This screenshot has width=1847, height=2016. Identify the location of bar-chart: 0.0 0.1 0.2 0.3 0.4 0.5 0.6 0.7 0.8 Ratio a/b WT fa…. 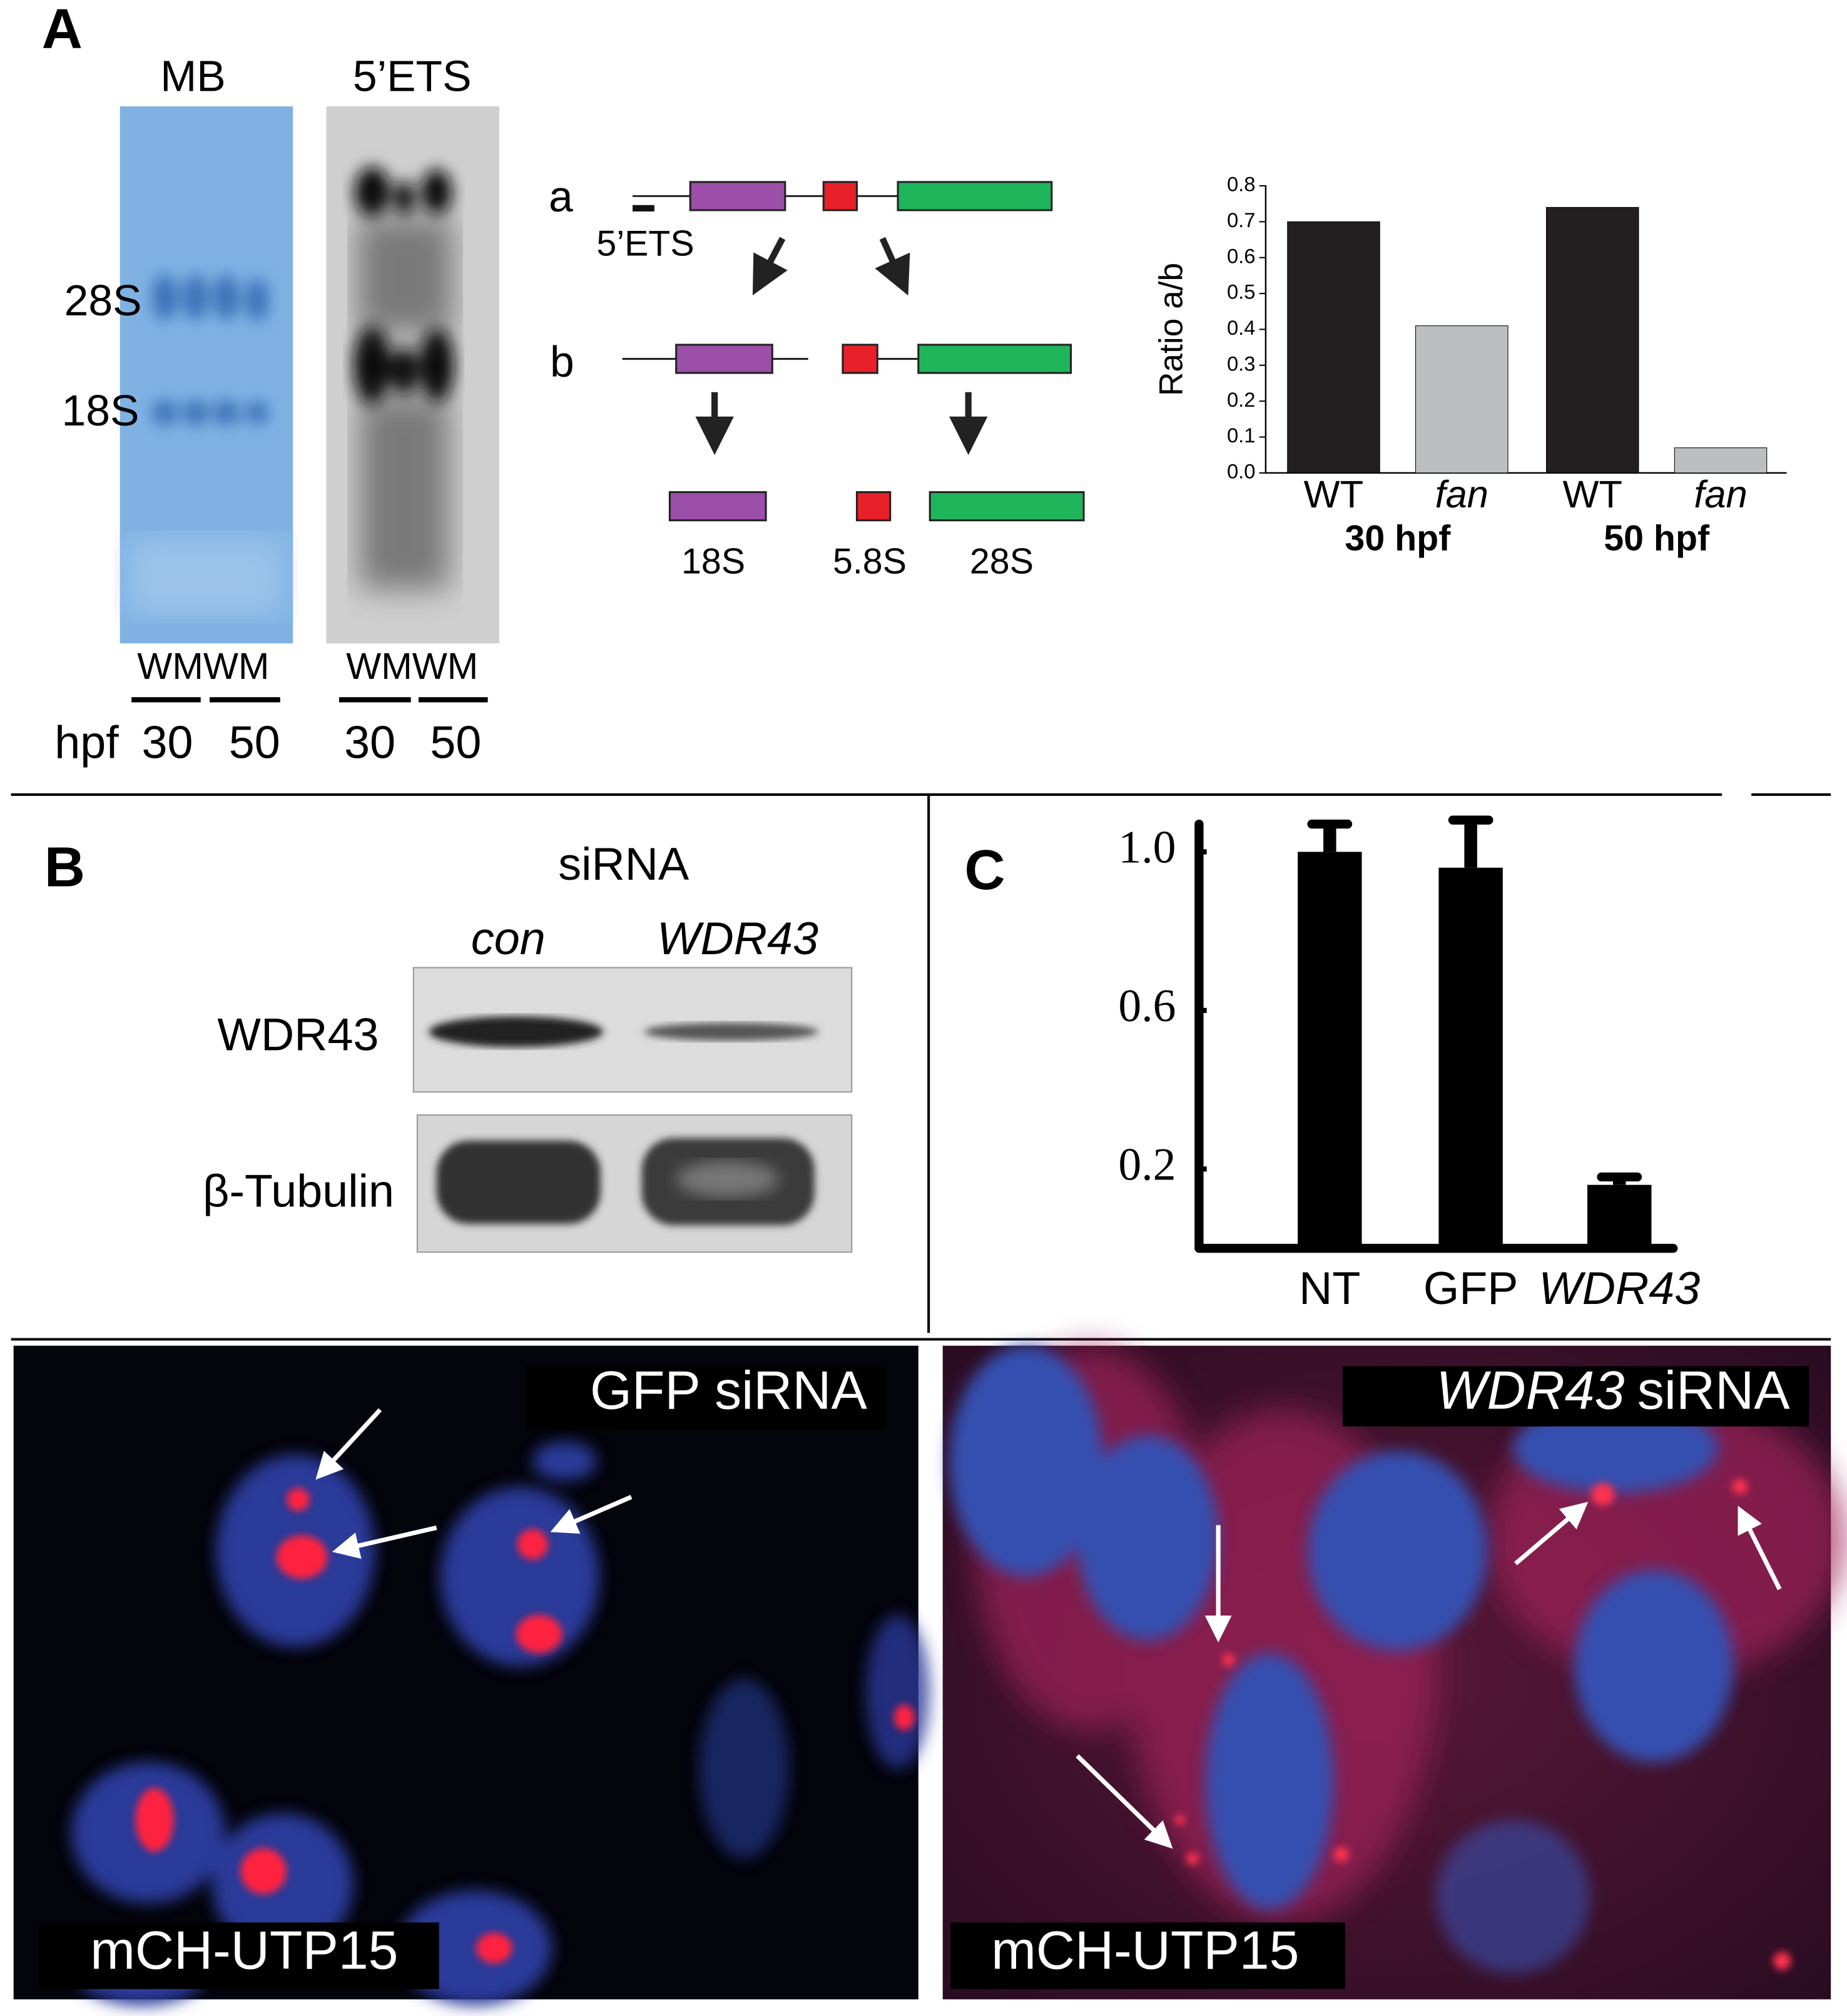
(1470, 366).